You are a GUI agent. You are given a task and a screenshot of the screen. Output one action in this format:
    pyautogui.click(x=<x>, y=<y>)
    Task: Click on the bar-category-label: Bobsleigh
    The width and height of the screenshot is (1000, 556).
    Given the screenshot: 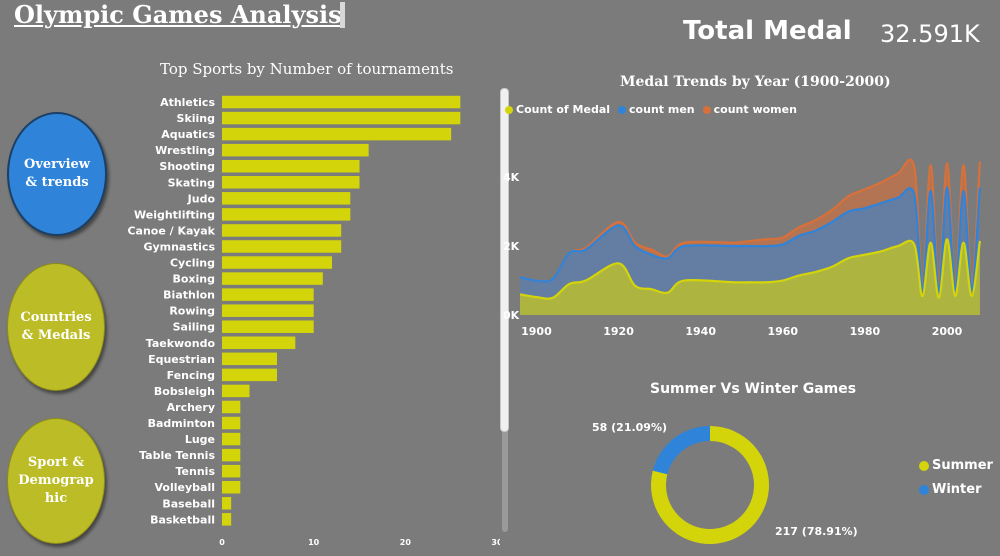 What is the action you would take?
    pyautogui.click(x=184, y=391)
    